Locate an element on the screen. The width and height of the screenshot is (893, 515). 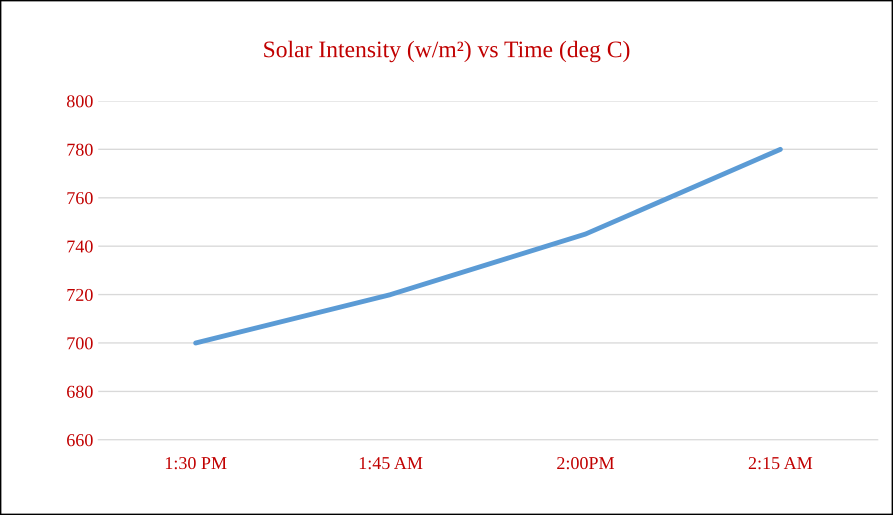
x-tick-label: 1:30 PM is located at coordinates (196, 463).